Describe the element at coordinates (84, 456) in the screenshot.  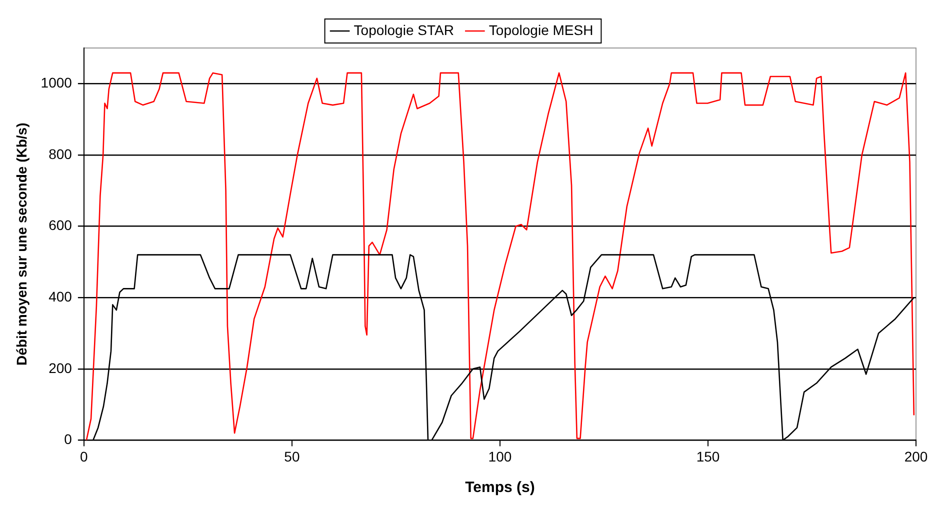
I see `x-tick-label: 0` at that location.